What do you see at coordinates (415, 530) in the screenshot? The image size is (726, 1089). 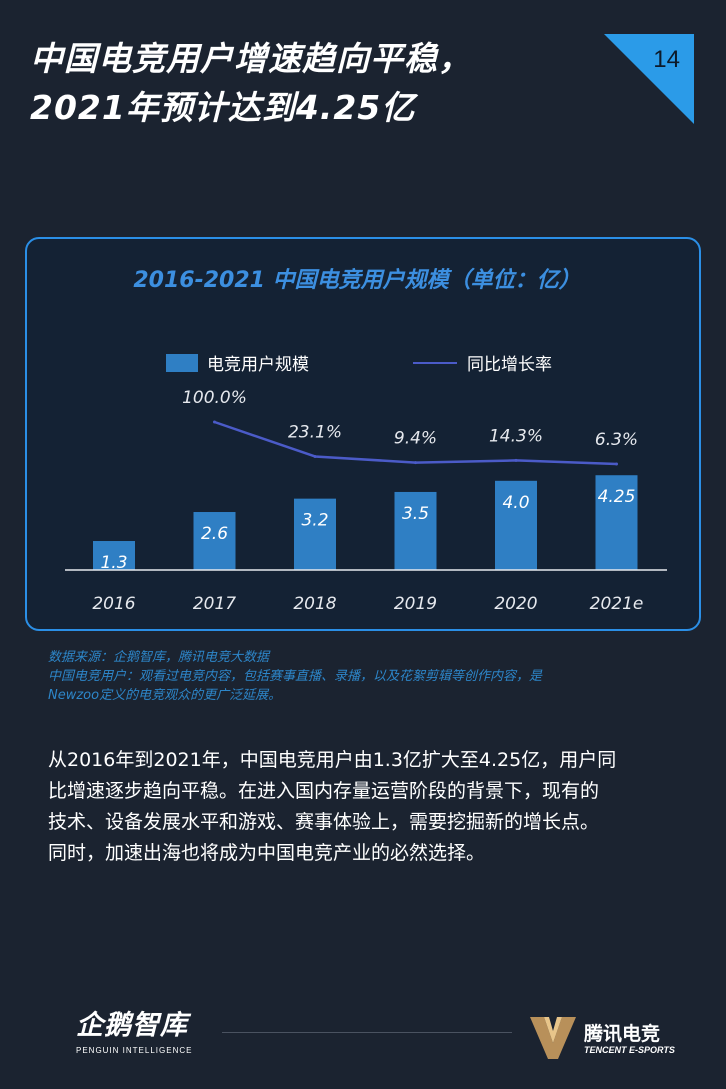 I see `bar-2019` at bounding box center [415, 530].